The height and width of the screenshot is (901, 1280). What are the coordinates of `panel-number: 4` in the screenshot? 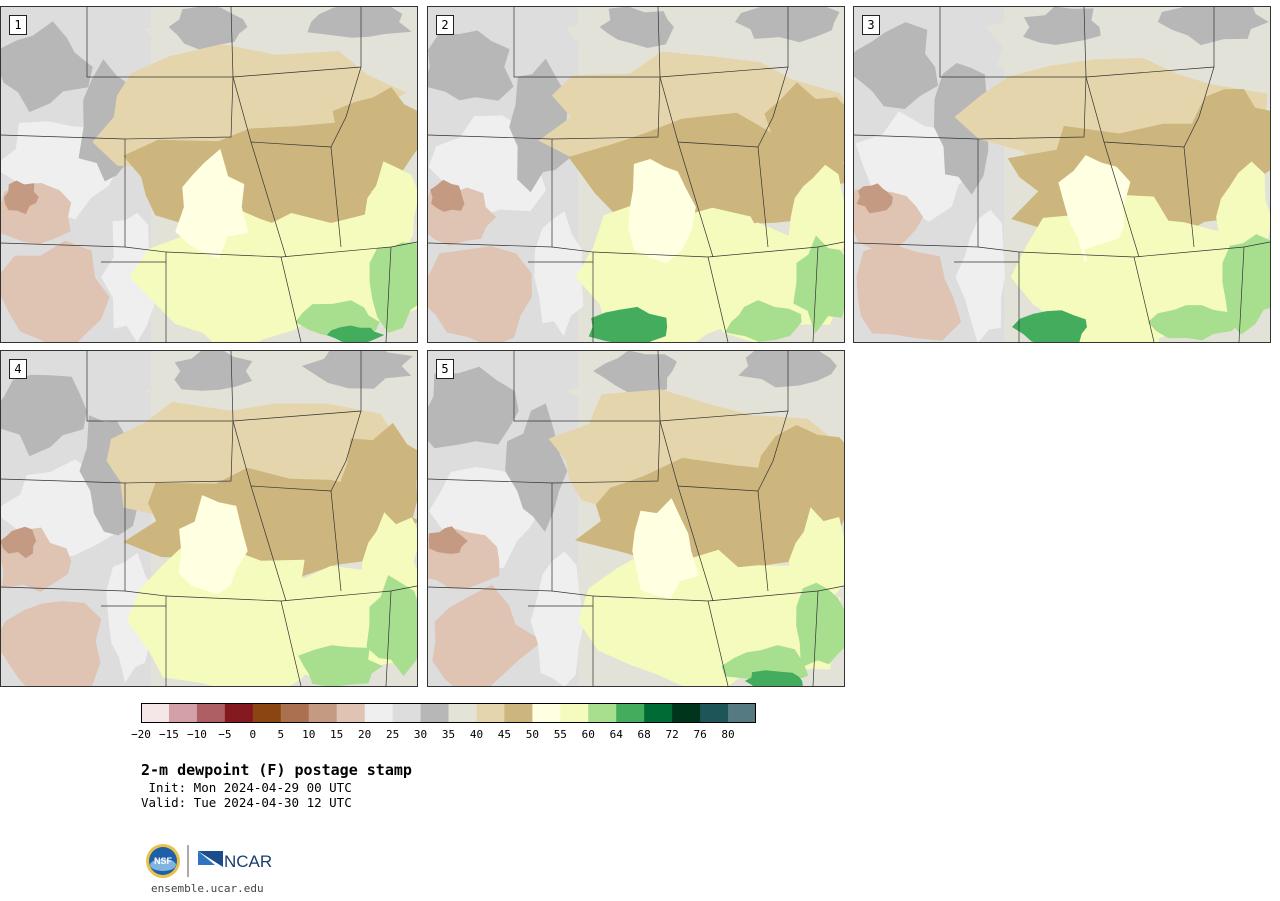 It's located at (18, 369).